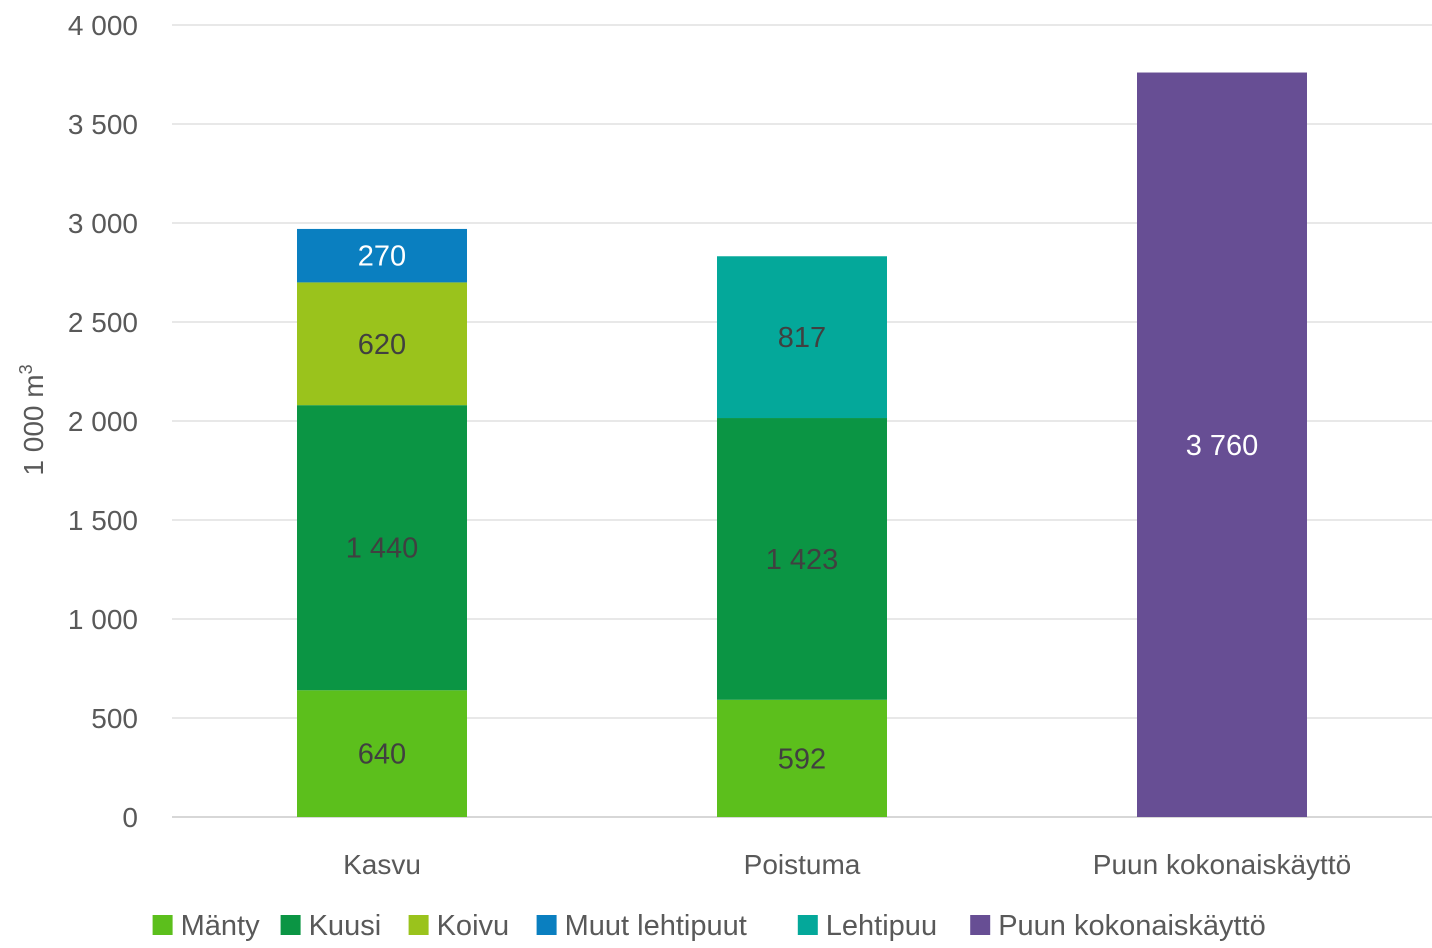 This screenshot has height=948, width=1432. I want to click on y-tick-label: 4 000, so click(103, 25).